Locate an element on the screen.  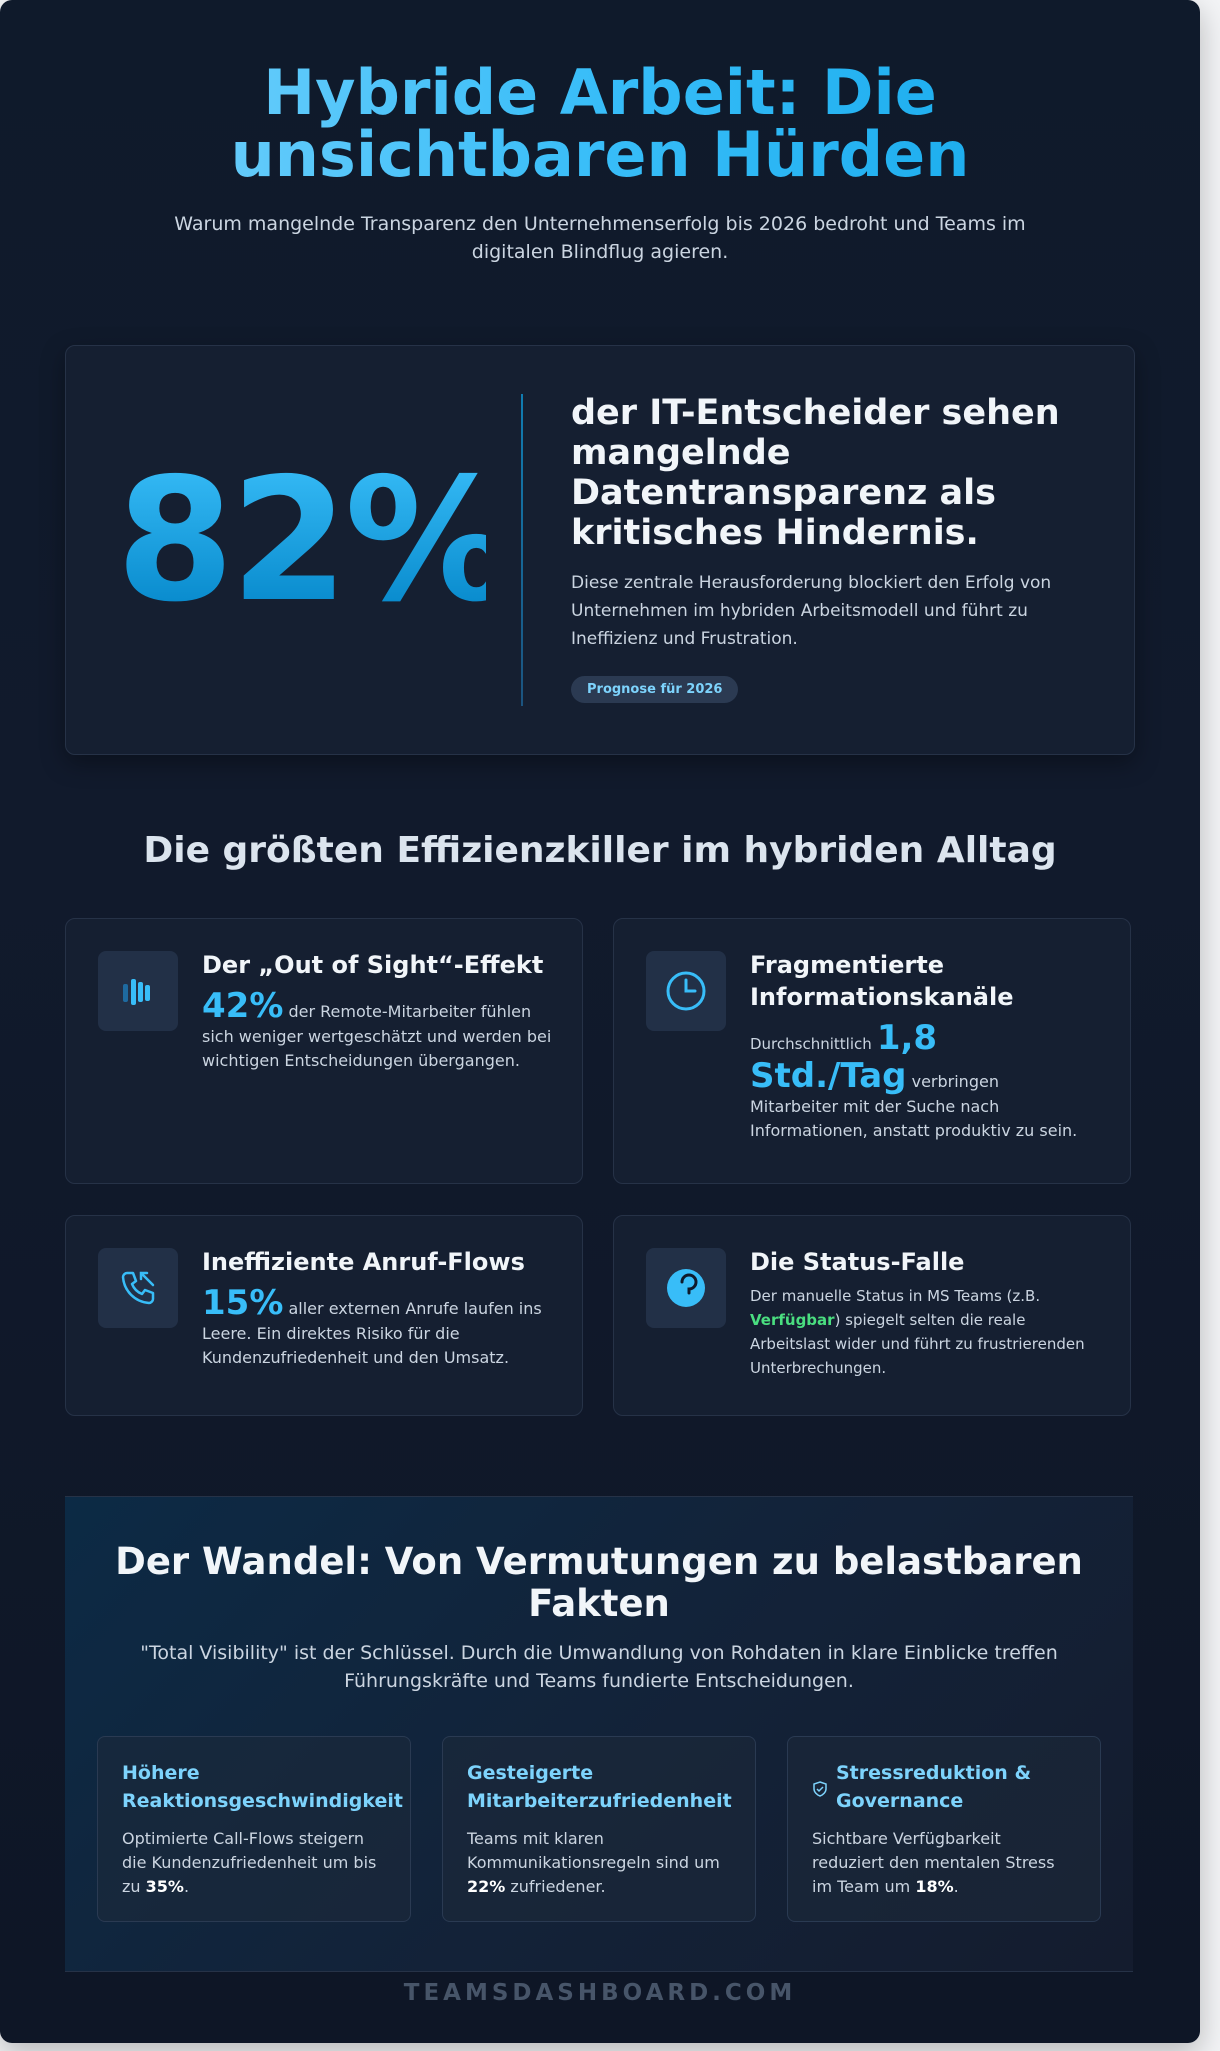
killer-title: Der „Out of Sight“-Effekt is located at coordinates (373, 965).